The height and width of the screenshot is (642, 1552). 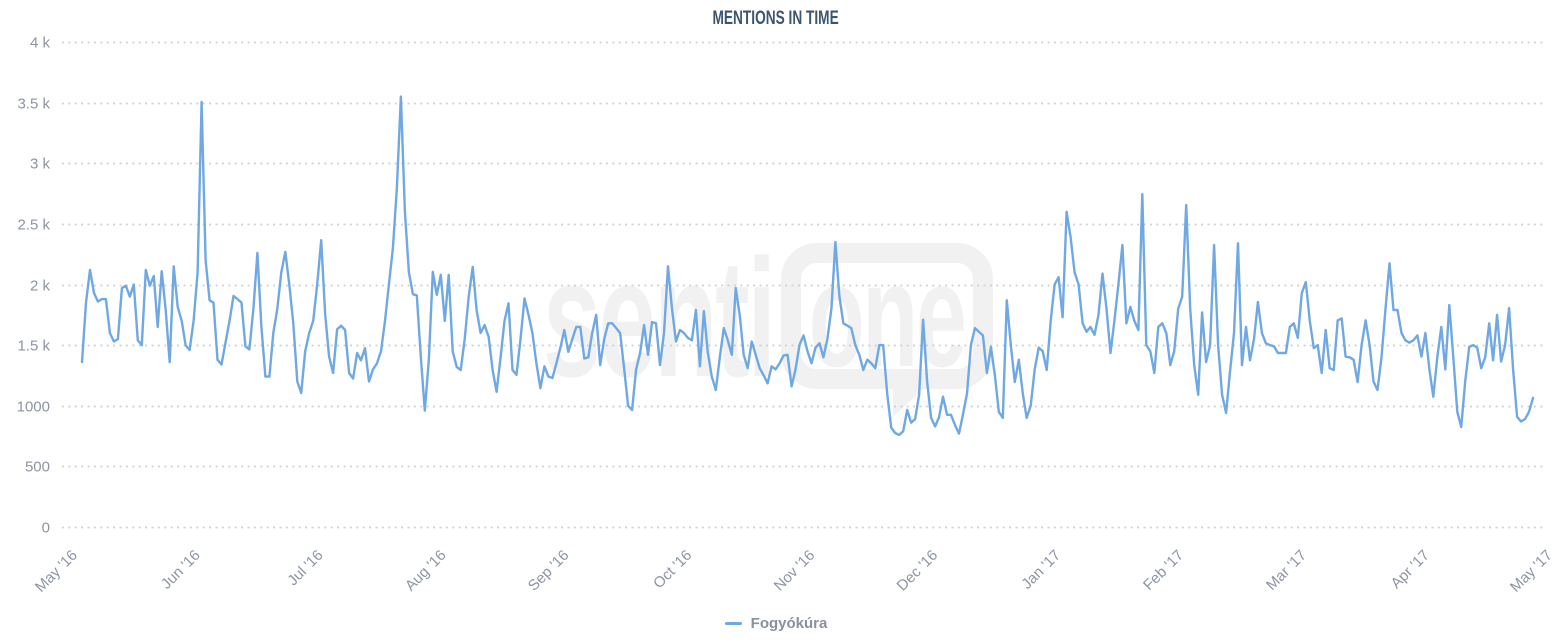 What do you see at coordinates (789, 623) in the screenshot?
I see `legend-label: Fogyókúra` at bounding box center [789, 623].